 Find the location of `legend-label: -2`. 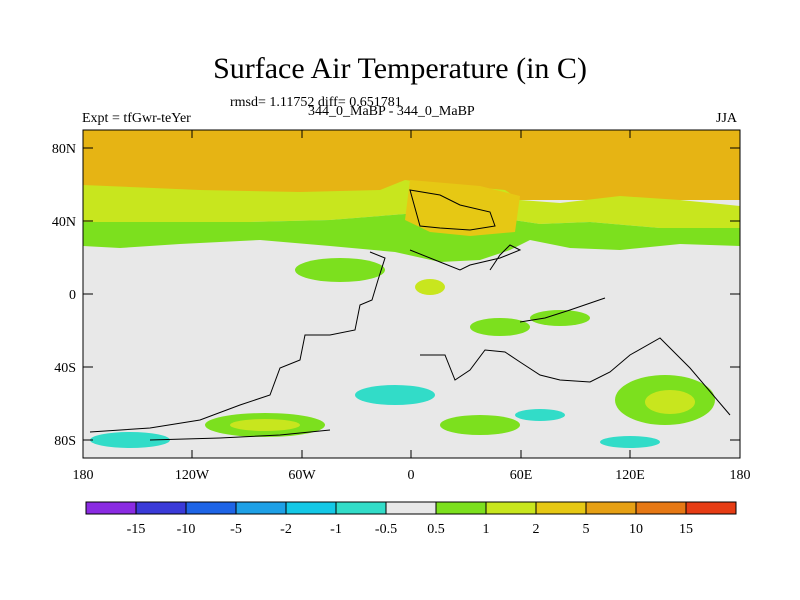

legend-label: -2 is located at coordinates (286, 529).